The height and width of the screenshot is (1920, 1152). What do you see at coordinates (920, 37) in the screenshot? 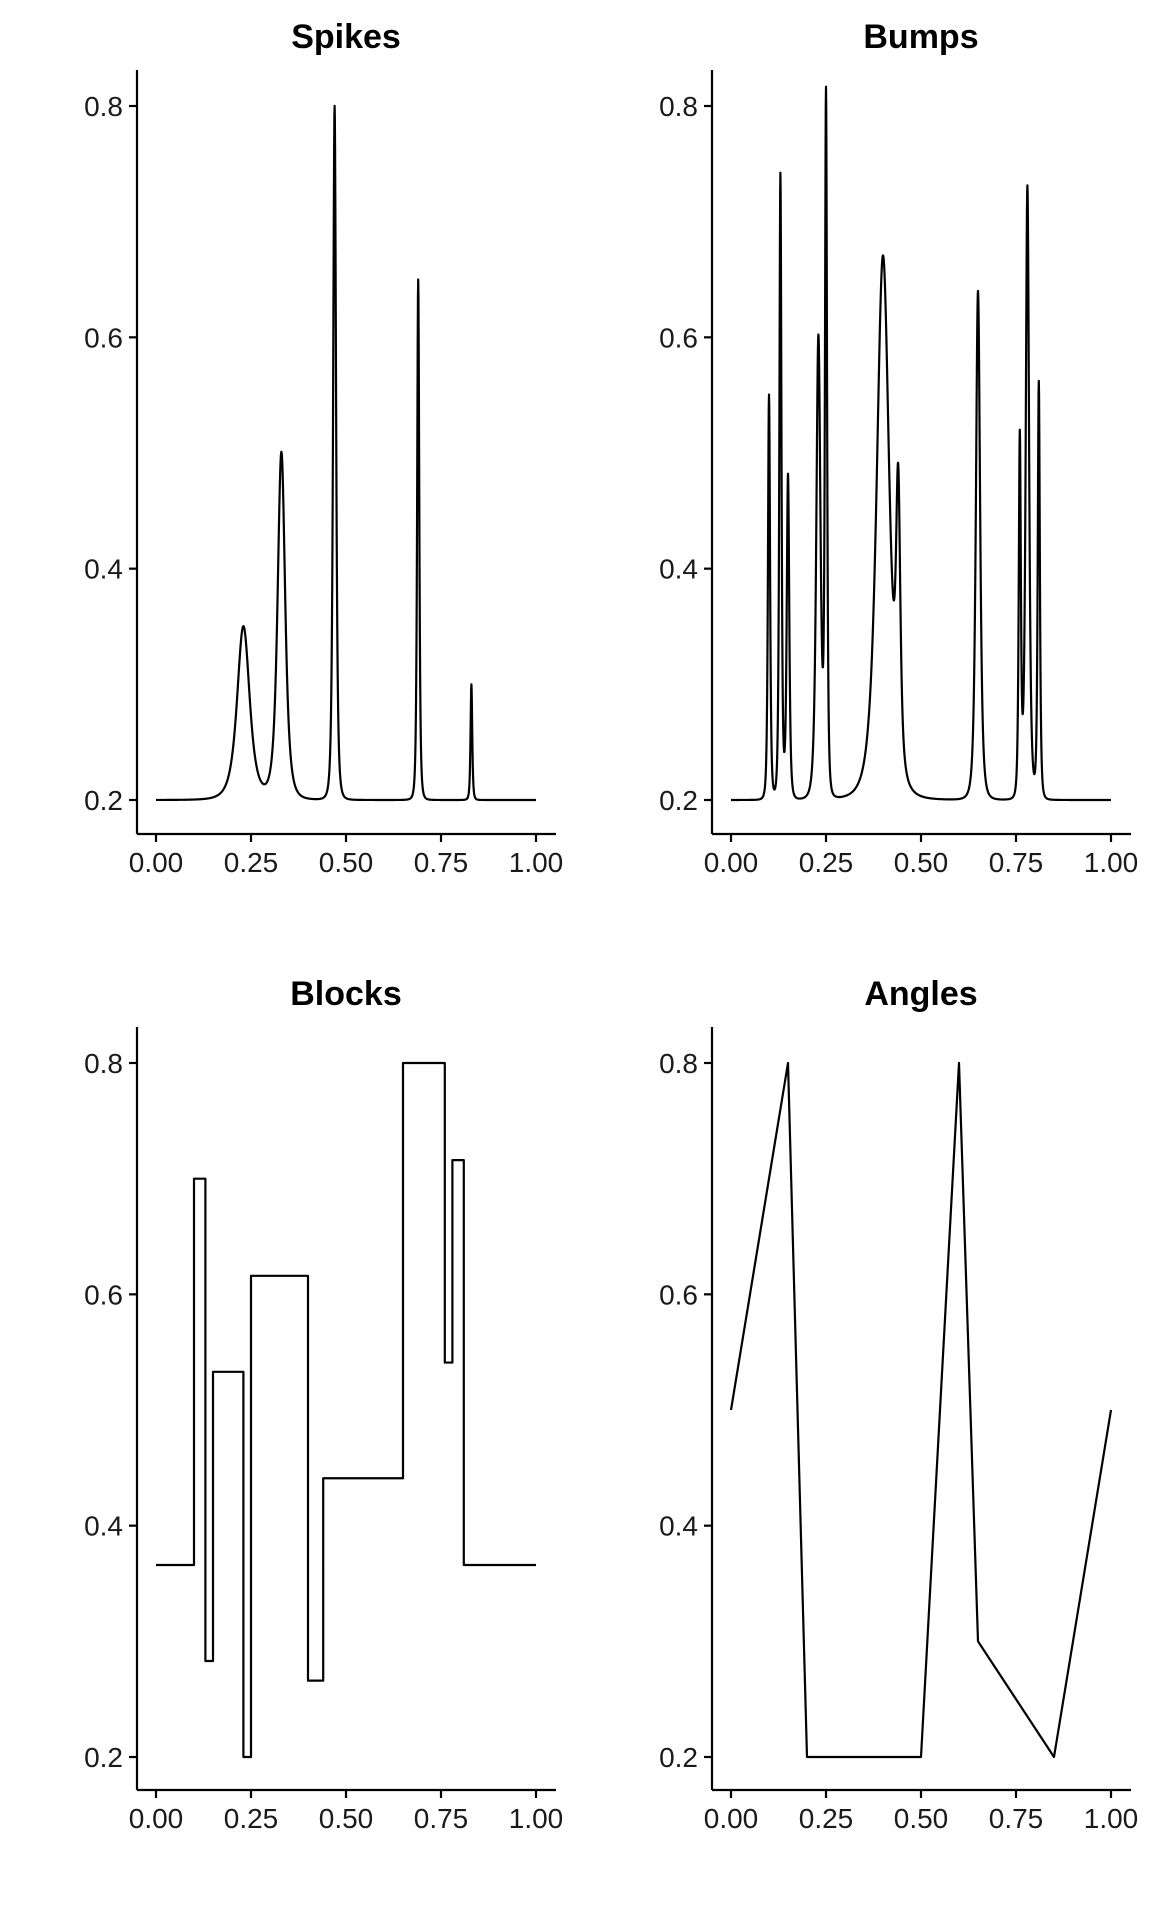
I see `chart-title: Bumps` at bounding box center [920, 37].